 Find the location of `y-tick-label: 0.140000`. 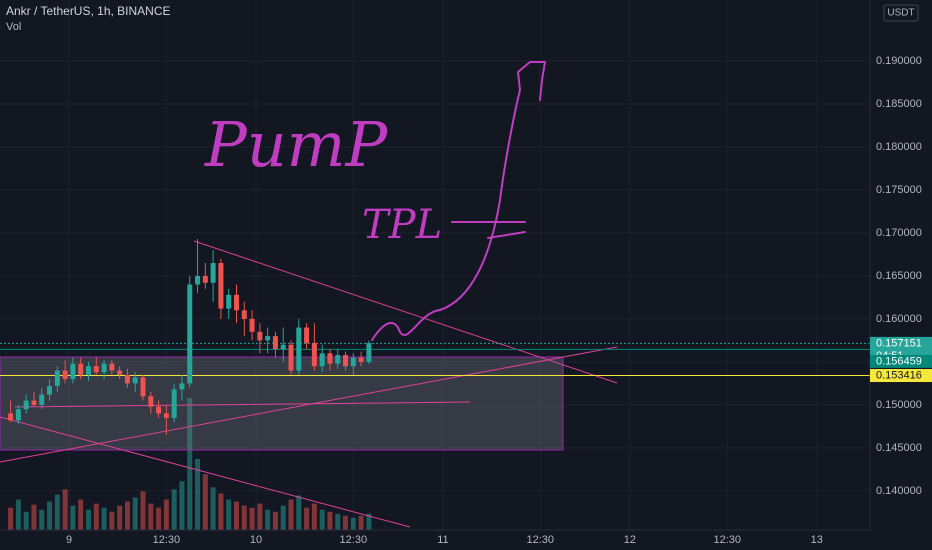

y-tick-label: 0.140000 is located at coordinates (899, 491).